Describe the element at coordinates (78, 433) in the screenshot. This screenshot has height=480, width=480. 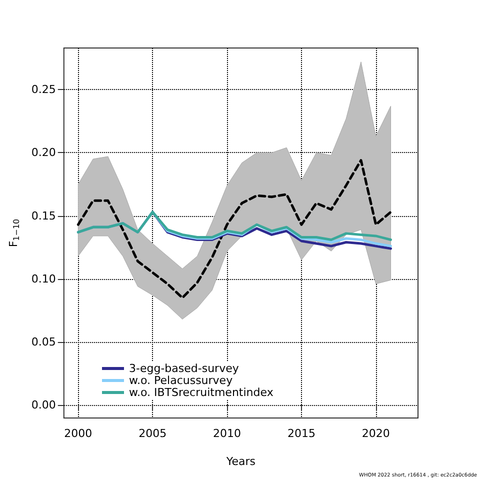
I see `x-tick-label: 2000` at that location.